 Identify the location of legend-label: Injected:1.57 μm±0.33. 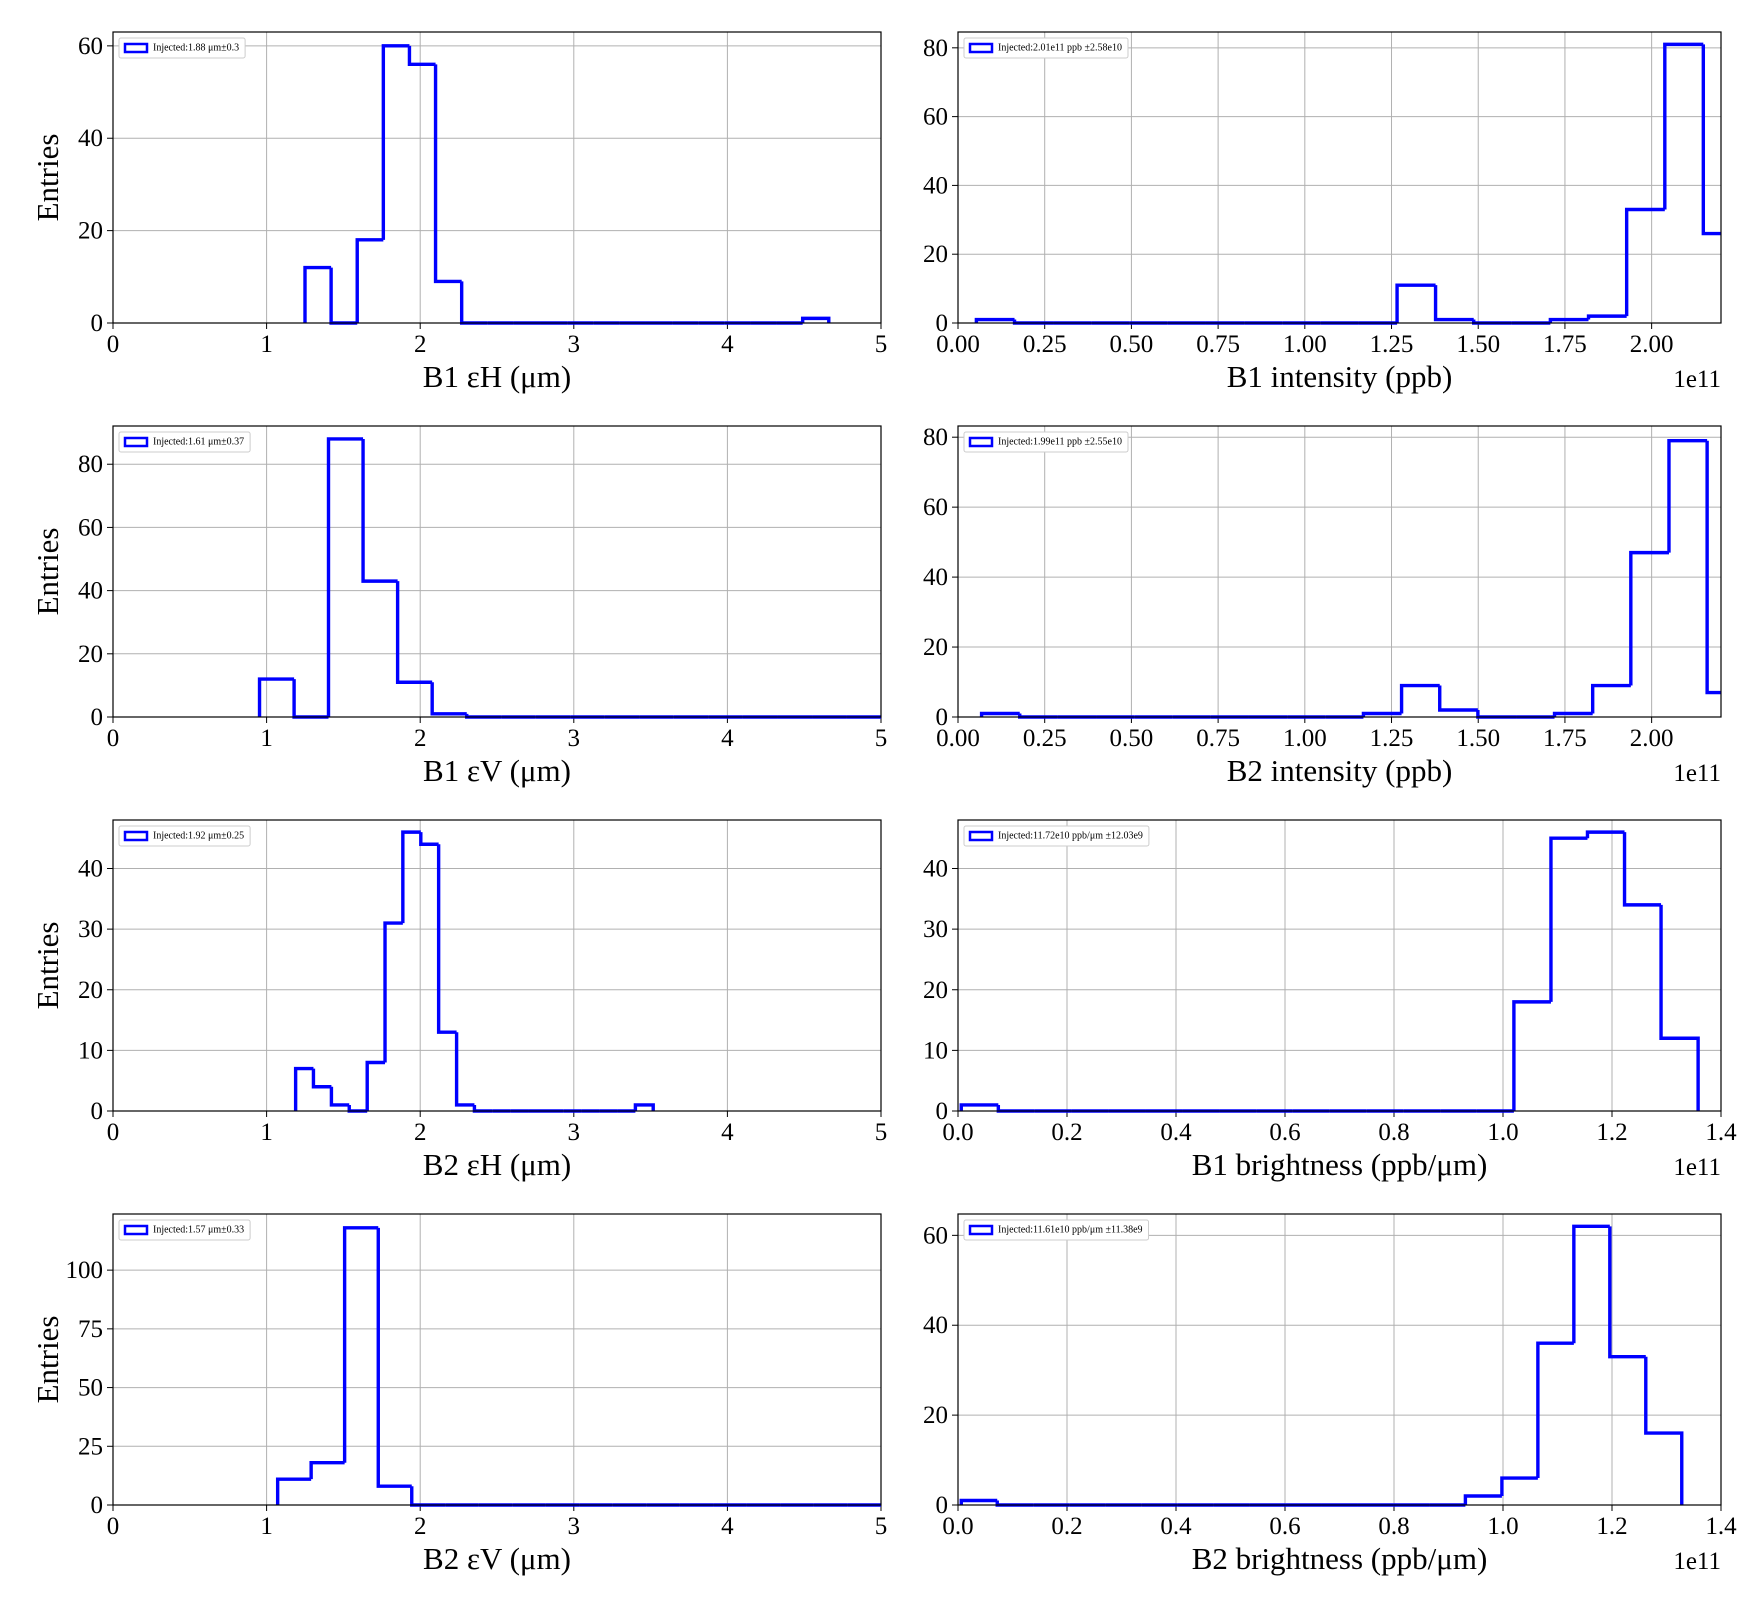
(198, 1229).